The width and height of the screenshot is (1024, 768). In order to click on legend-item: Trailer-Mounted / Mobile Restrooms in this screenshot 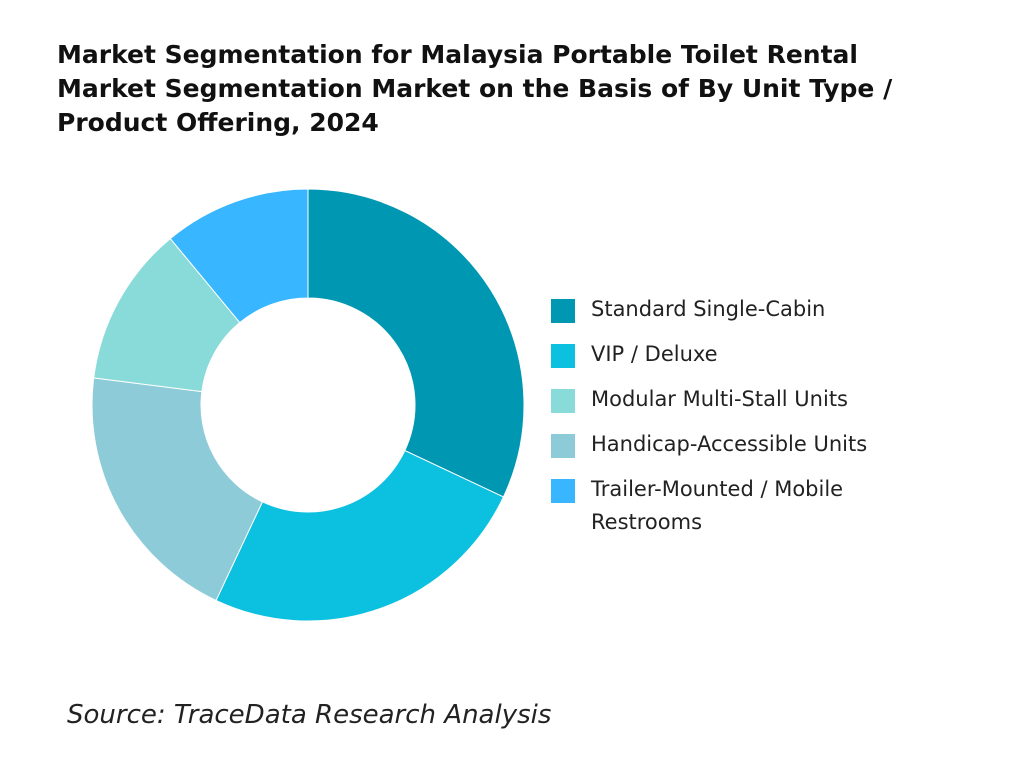, I will do `click(741, 508)`.